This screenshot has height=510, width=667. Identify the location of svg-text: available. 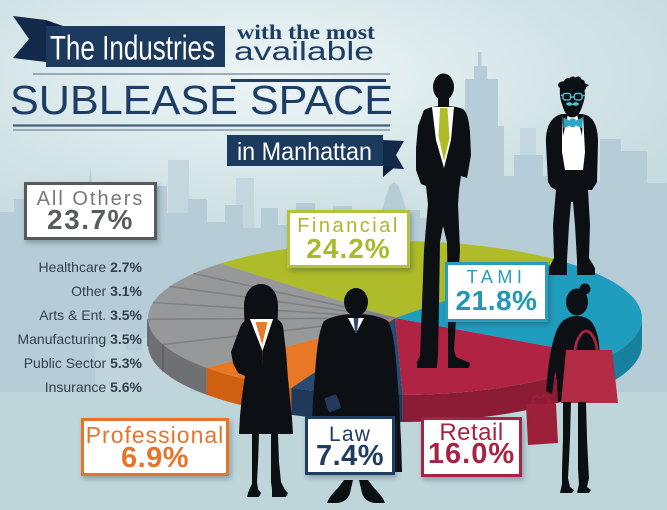
(304, 51).